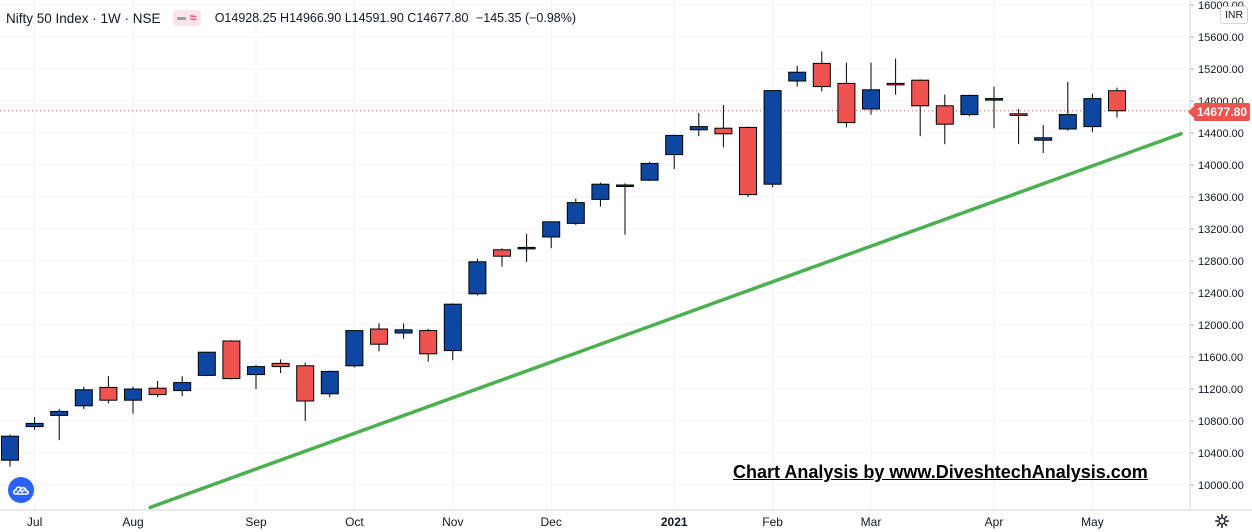 The image size is (1252, 532). I want to click on close-label: C, so click(412, 18).